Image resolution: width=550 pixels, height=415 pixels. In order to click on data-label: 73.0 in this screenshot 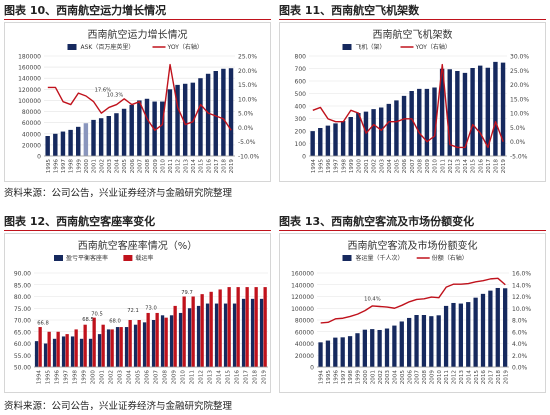, I will do `click(151, 308)`.